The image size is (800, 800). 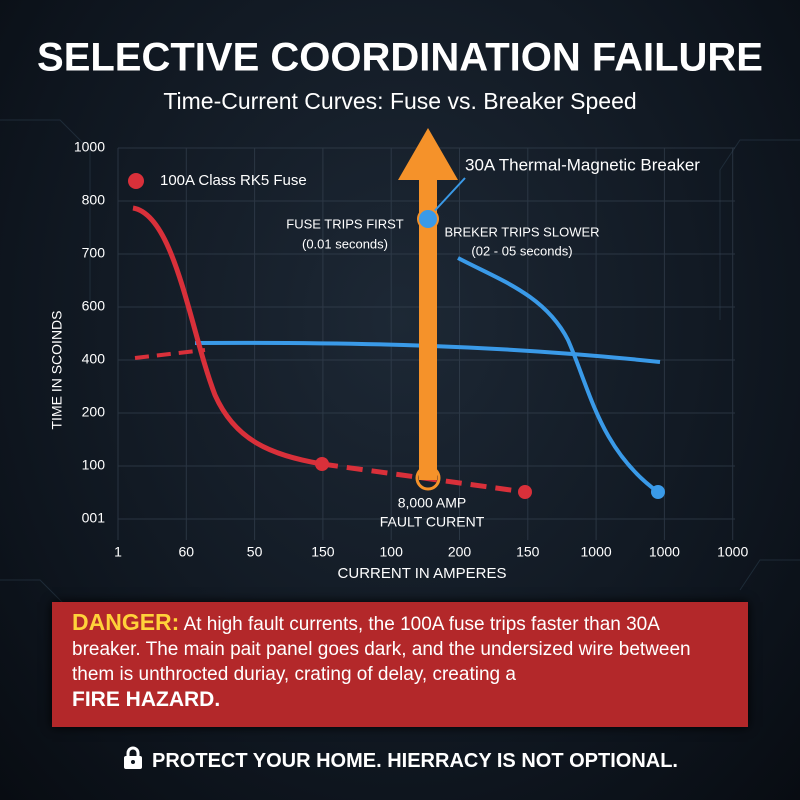 What do you see at coordinates (89, 147) in the screenshot?
I see `y-tick-label: 1000` at bounding box center [89, 147].